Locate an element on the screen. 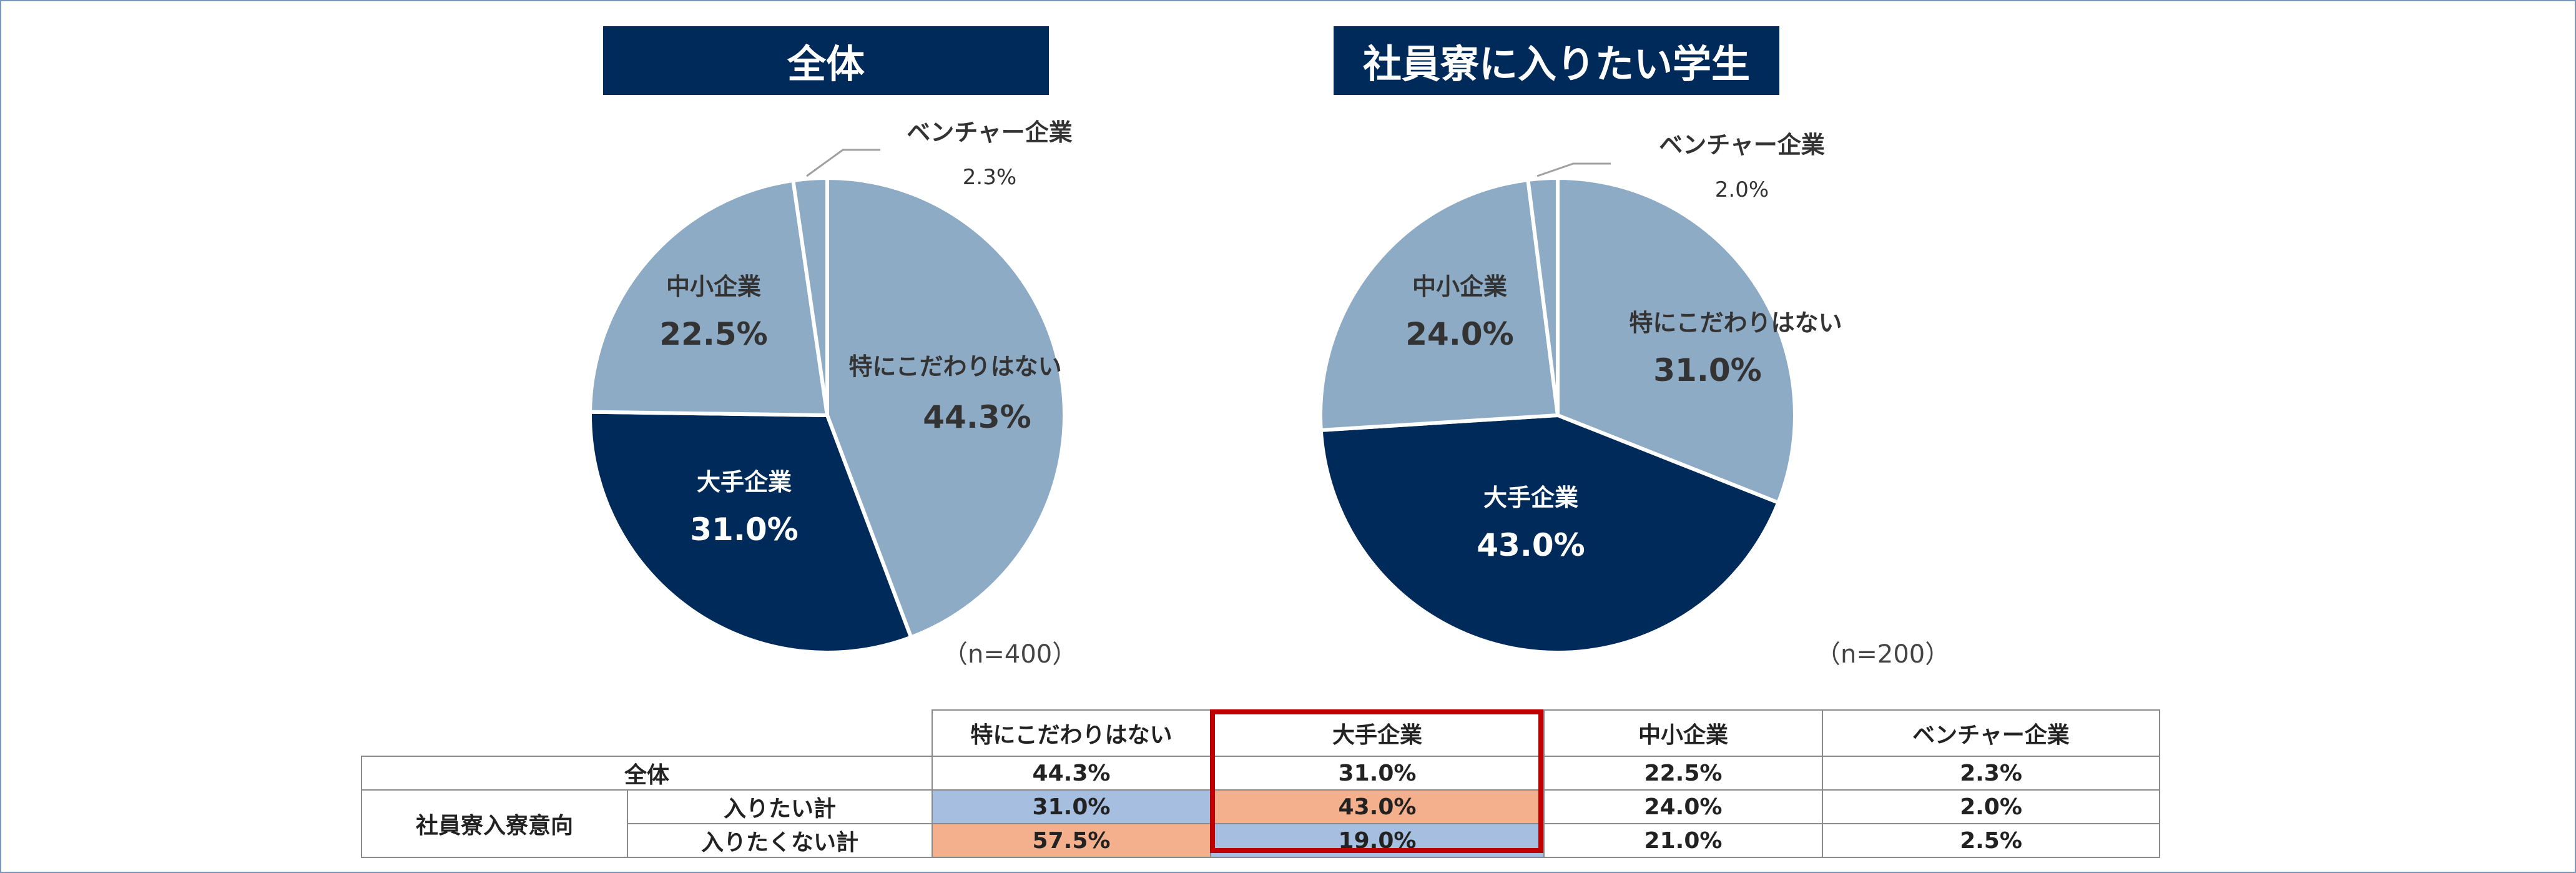 Image resolution: width=2576 pixels, height=873 pixels. table-header-row: 特にこだわりはない 大手企業 中小企業 ベンチャー企業 is located at coordinates (1260, 733).